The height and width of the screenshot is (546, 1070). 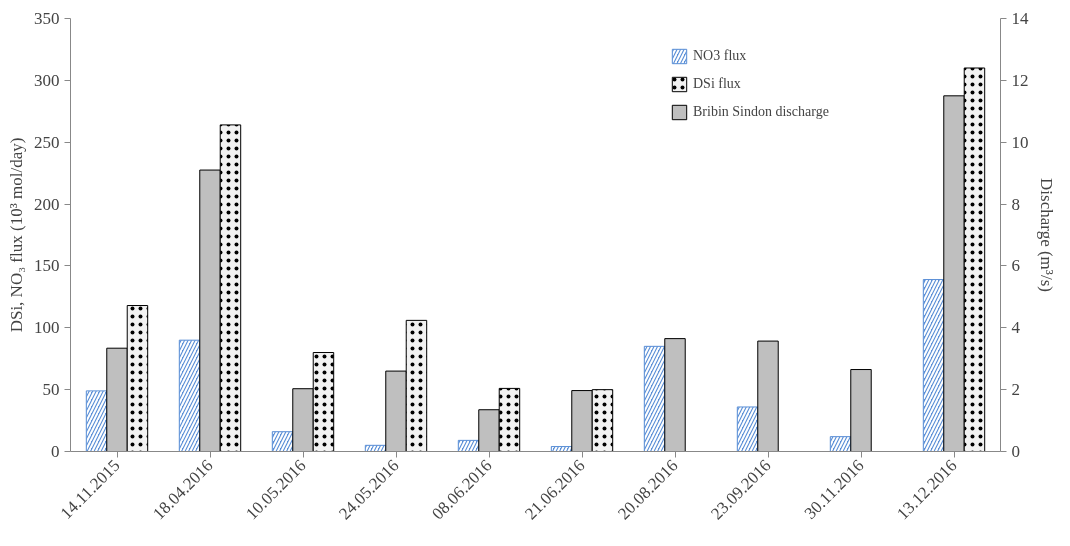 What do you see at coordinates (1020, 142) in the screenshot?
I see `y2-tick-label: 10` at bounding box center [1020, 142].